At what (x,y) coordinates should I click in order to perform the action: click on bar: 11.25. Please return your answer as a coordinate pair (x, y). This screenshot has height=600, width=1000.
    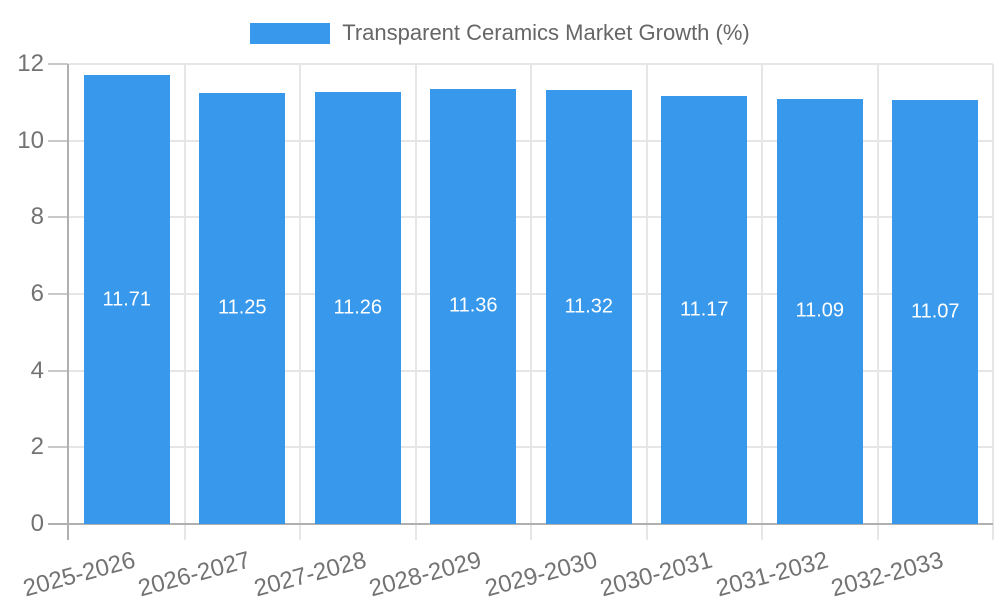
    Looking at the image, I should click on (242, 308).